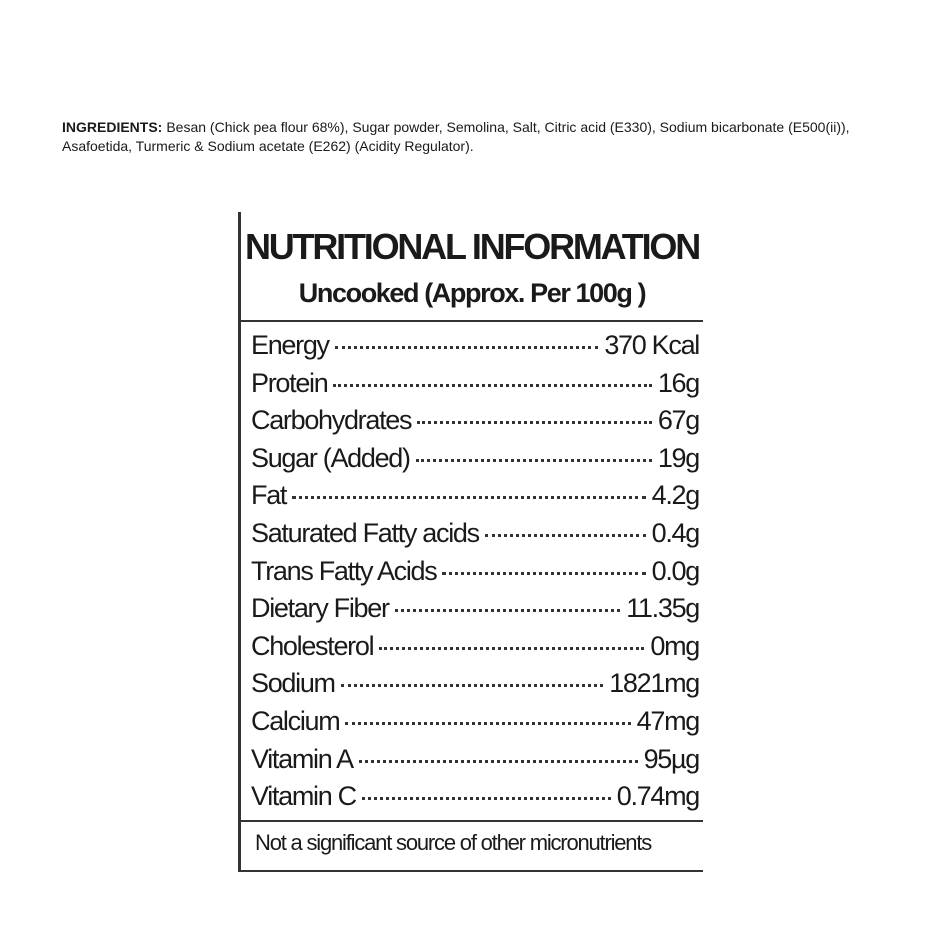 The width and height of the screenshot is (940, 940). I want to click on nutrient-value: 95µg, so click(672, 758).